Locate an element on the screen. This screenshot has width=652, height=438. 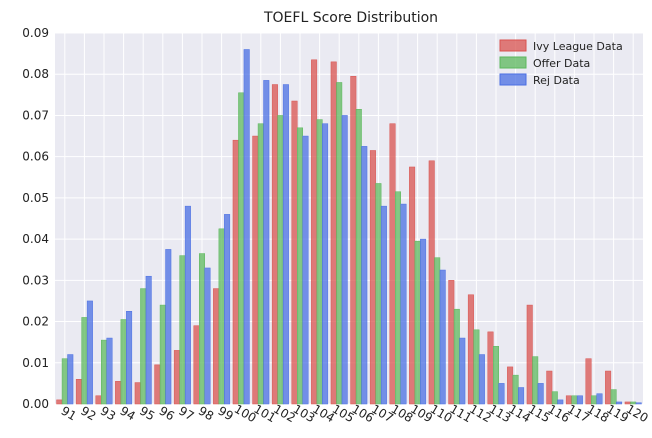
y-tick-label: 0.00 is located at coordinates (35, 404).